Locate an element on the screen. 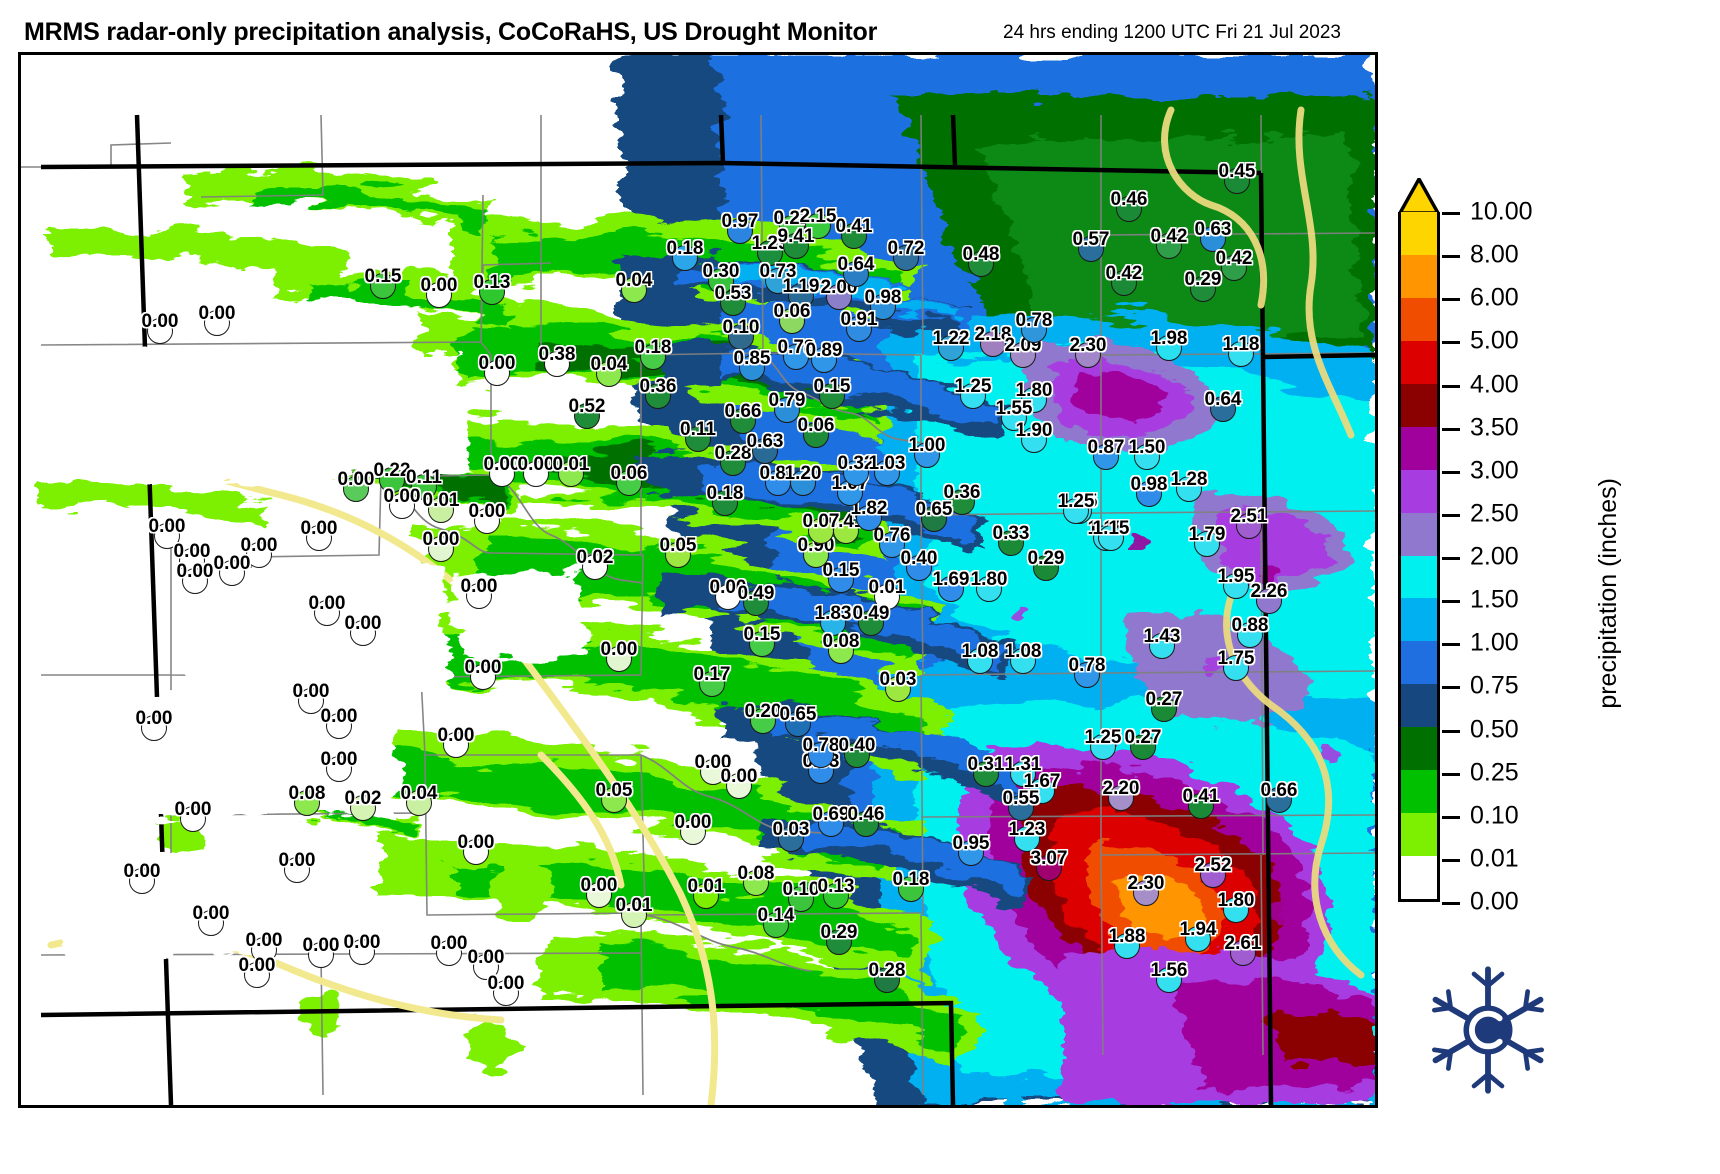 This screenshot has width=1720, height=1174. station-observation: 2.20 is located at coordinates (1121, 795).